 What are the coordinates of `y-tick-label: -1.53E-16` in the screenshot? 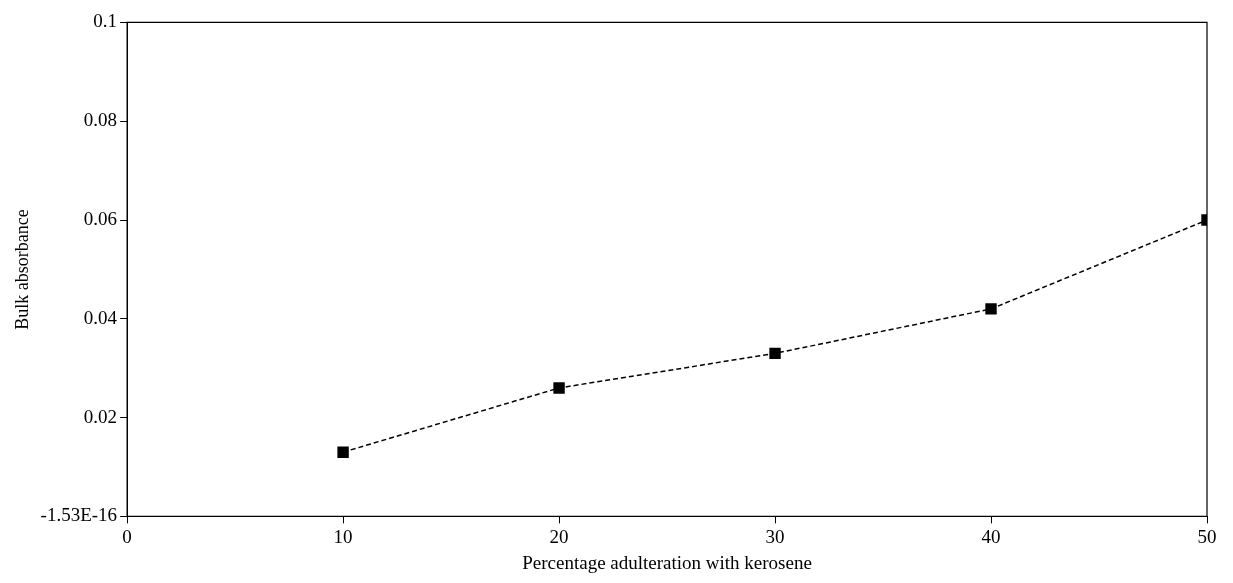 It's located at (79, 515).